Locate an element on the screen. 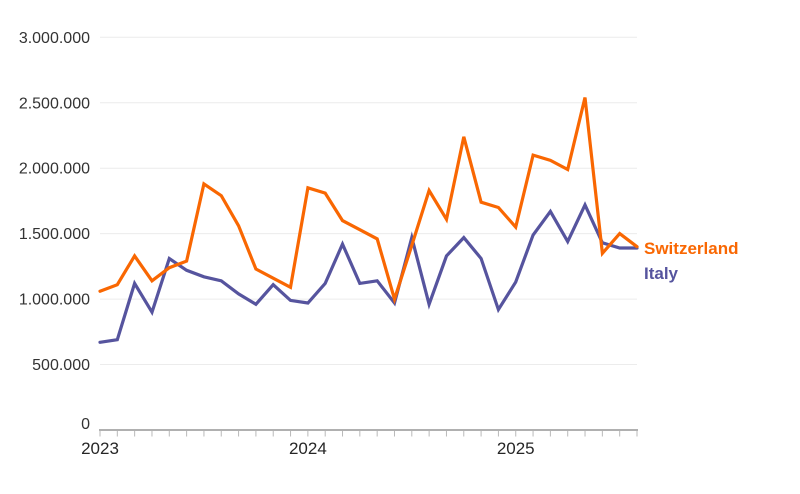 The width and height of the screenshot is (800, 494). x-axis-labels: 2023 2024 2025 is located at coordinates (308, 448).